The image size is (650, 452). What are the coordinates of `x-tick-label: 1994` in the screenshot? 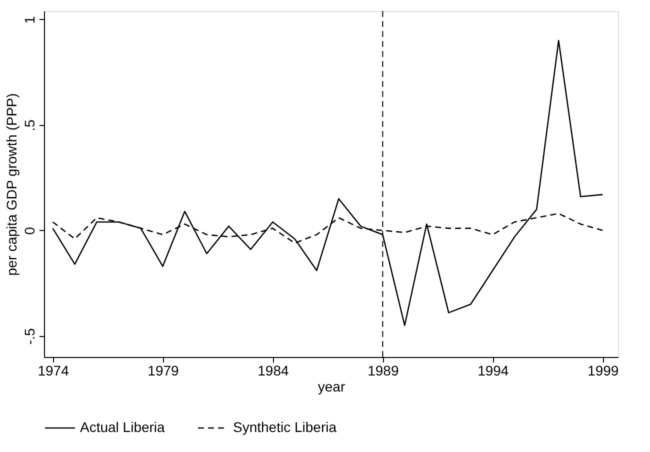 It's located at (493, 370).